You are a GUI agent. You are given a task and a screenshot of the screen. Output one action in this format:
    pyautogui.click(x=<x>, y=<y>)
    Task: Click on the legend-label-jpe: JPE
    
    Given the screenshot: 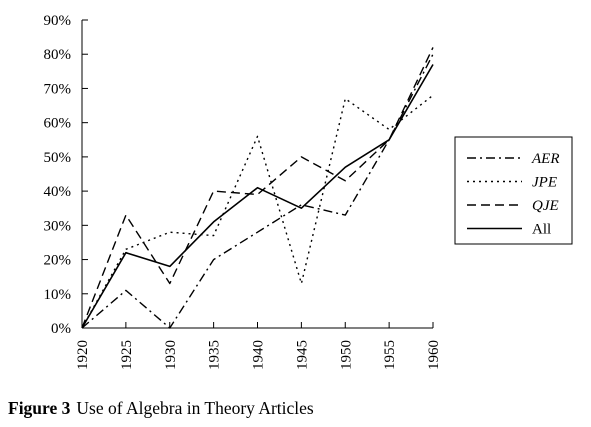 What is the action you would take?
    pyautogui.click(x=544, y=183)
    